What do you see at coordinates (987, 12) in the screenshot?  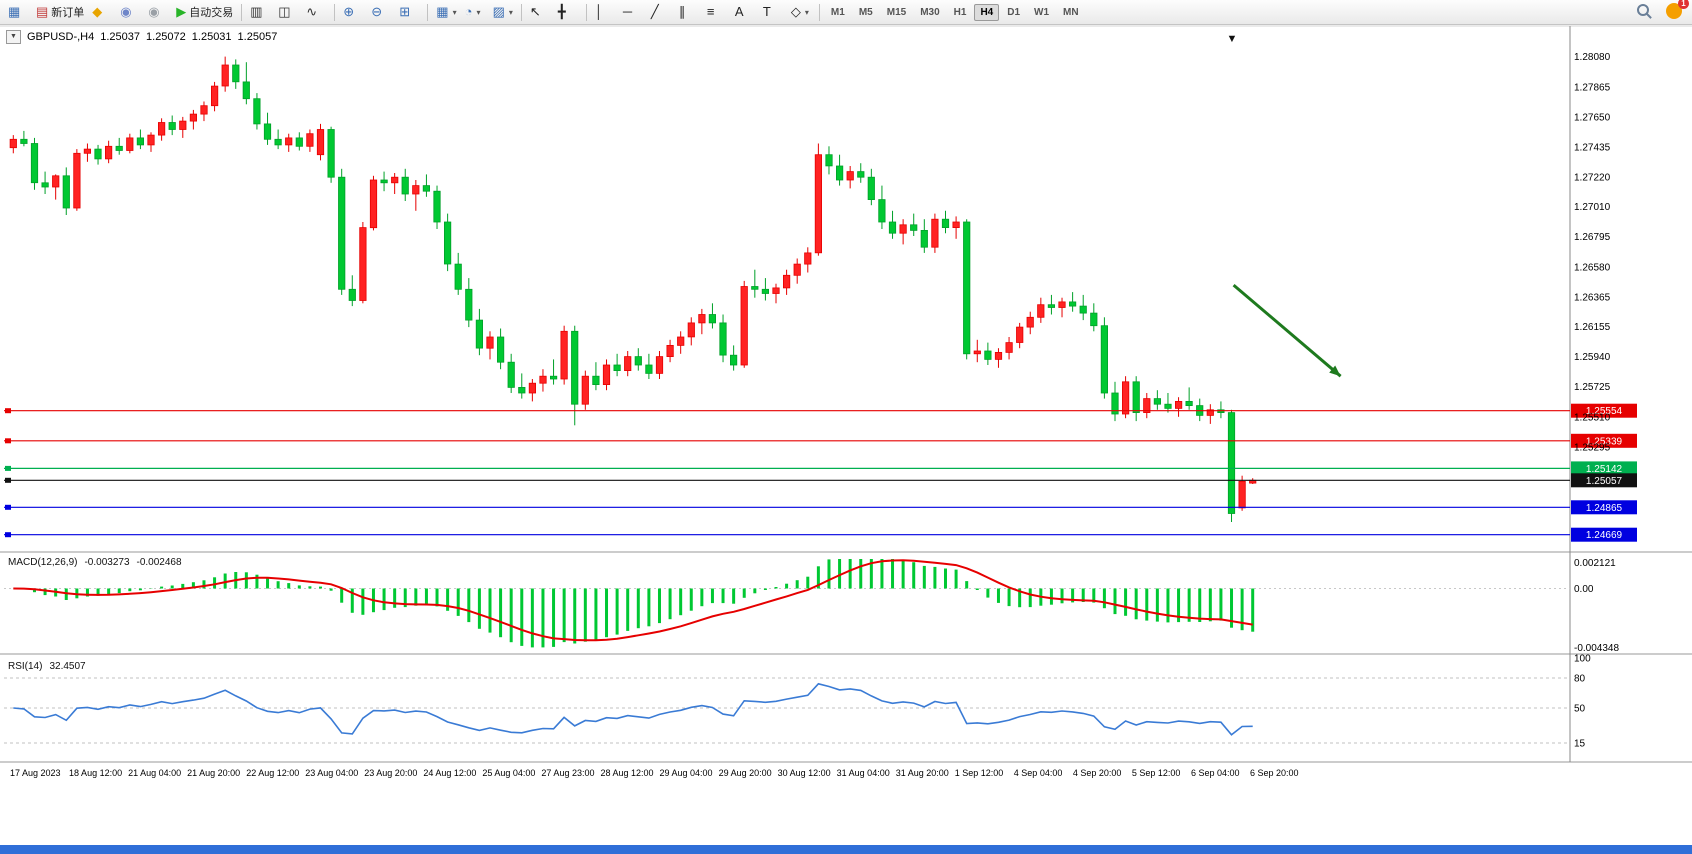 I see `timeframe-h4: H4` at bounding box center [987, 12].